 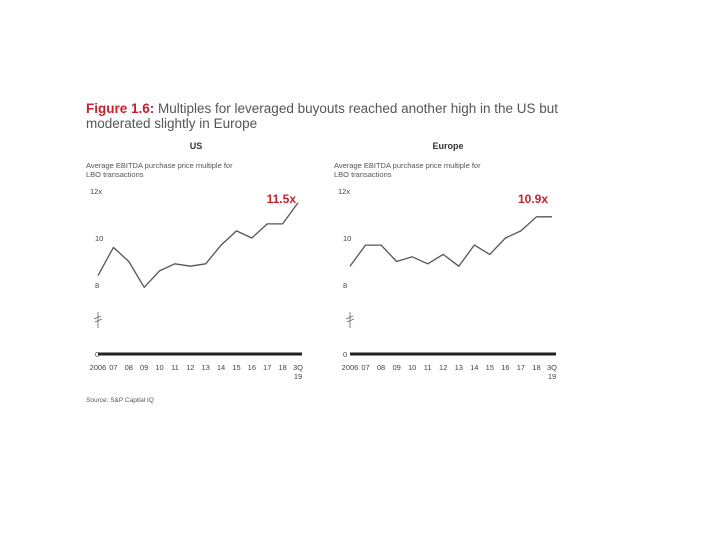 I want to click on us-axis-break-icon, so click(x=98, y=319).